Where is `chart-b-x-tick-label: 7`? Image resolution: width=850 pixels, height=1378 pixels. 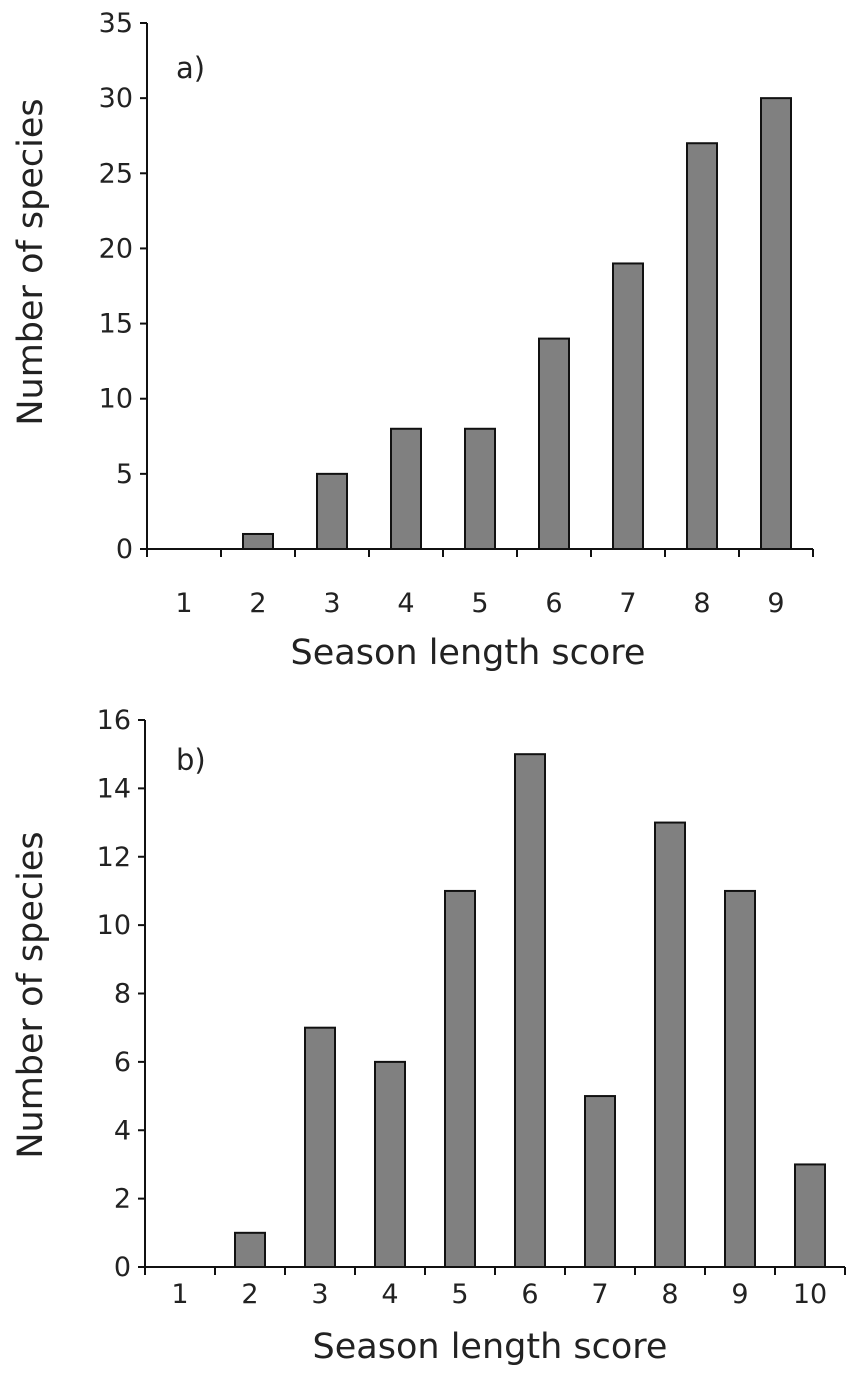
chart-b-x-tick-label: 7 is located at coordinates (599, 1294).